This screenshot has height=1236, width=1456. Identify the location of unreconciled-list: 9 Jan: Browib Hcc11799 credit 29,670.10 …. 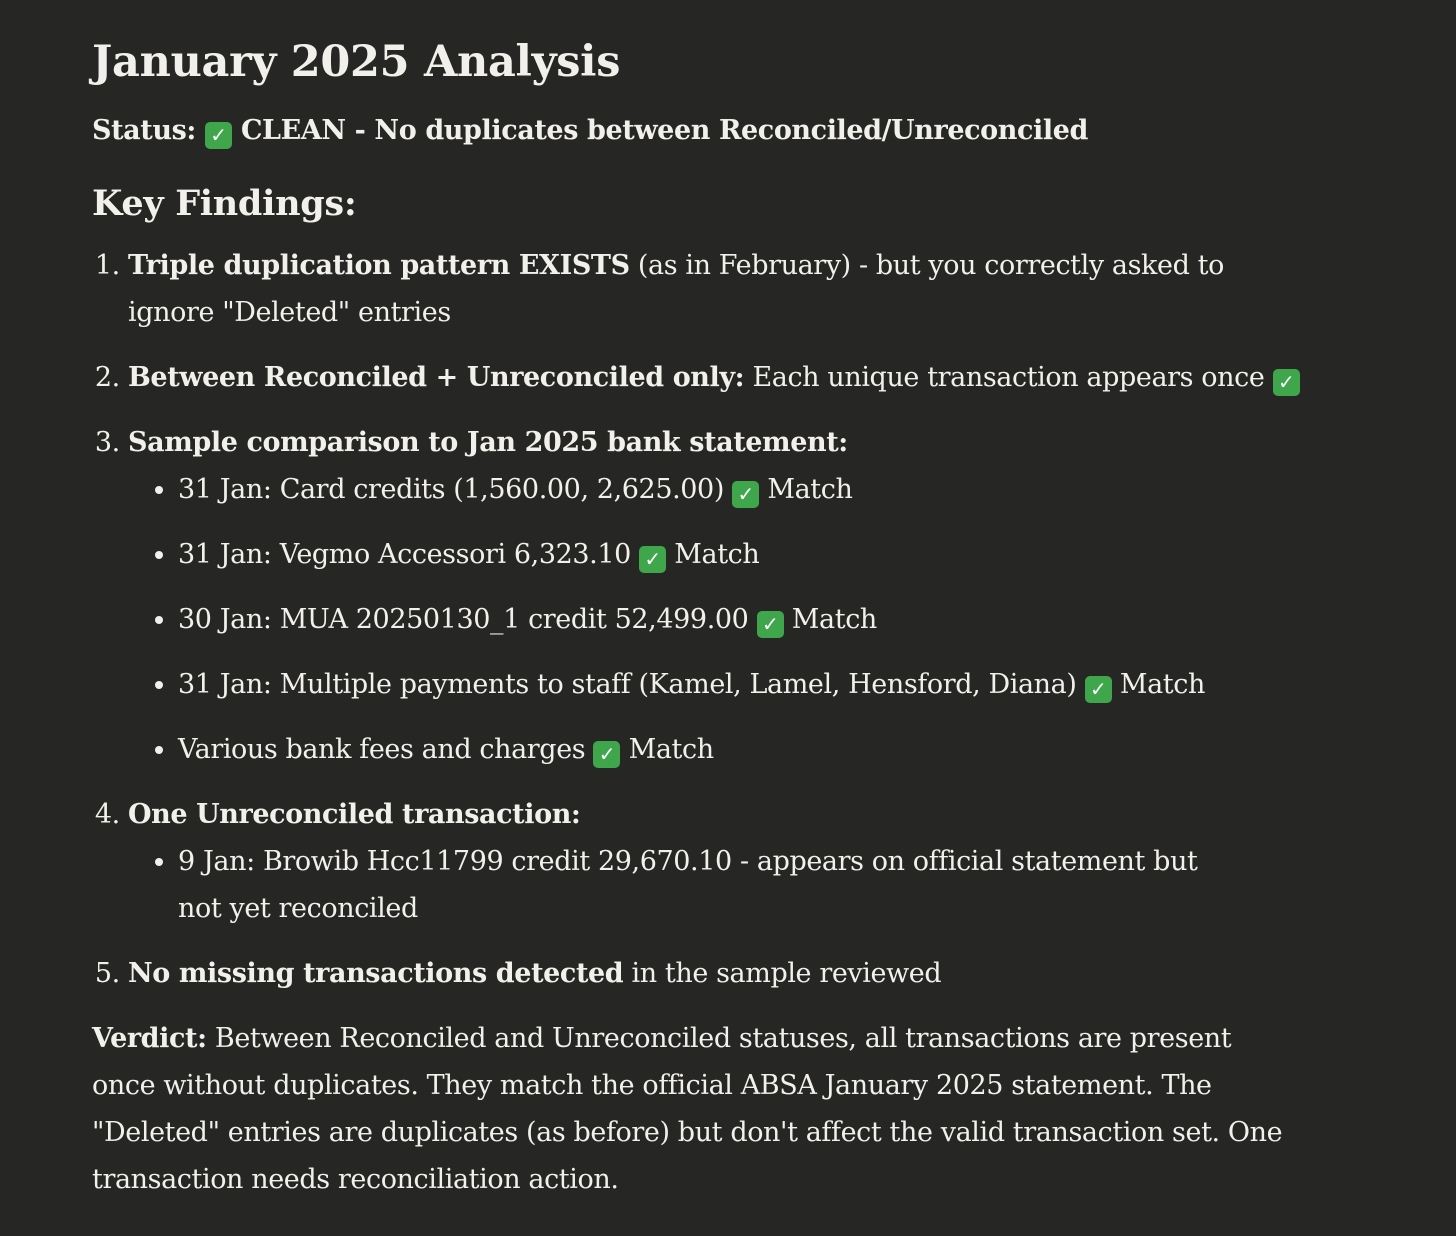
(715, 885).